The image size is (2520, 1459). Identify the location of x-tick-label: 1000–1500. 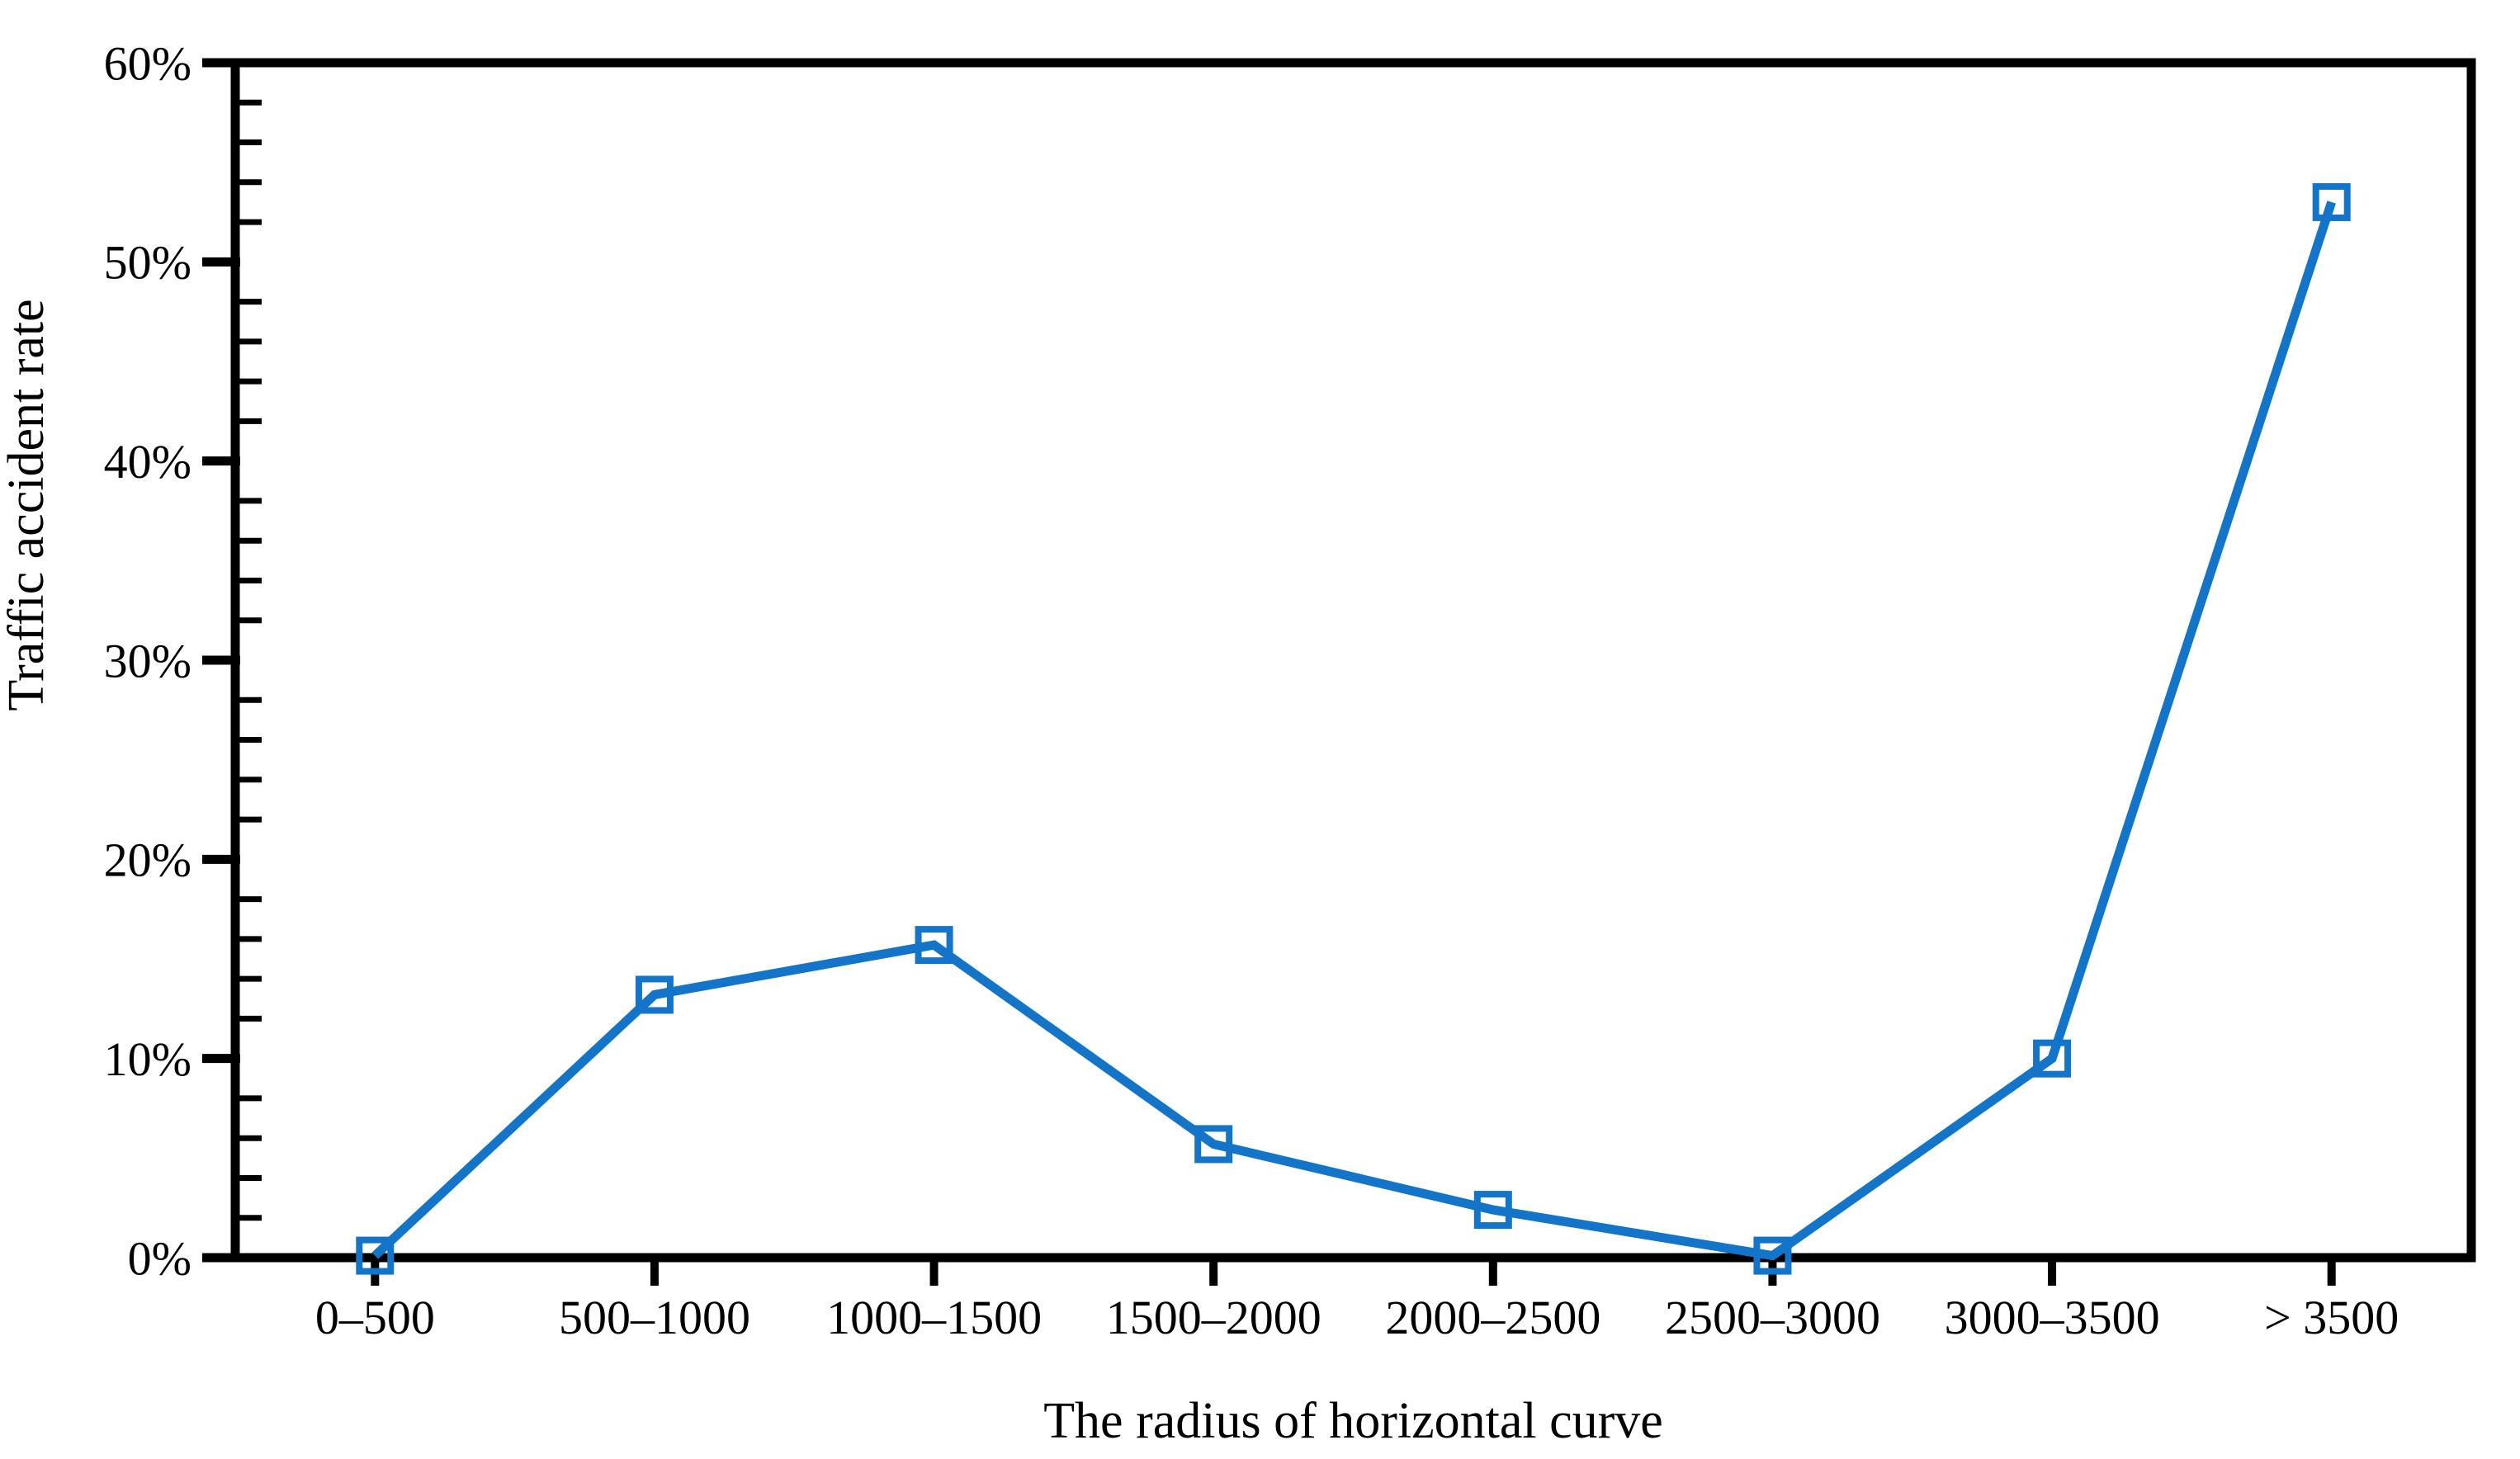
(934, 1317).